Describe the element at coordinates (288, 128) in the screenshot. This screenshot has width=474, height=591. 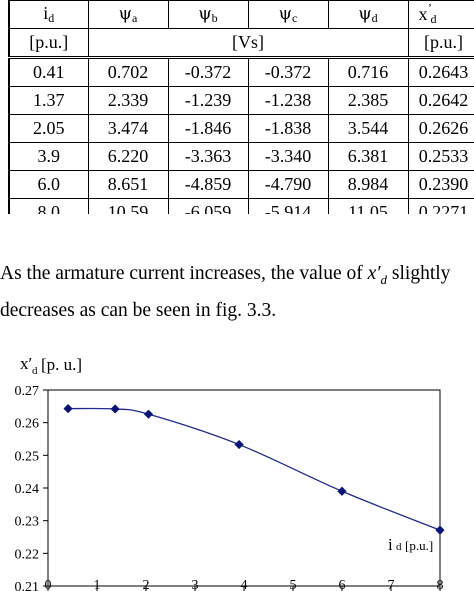
I see `table-cell: -1.838` at that location.